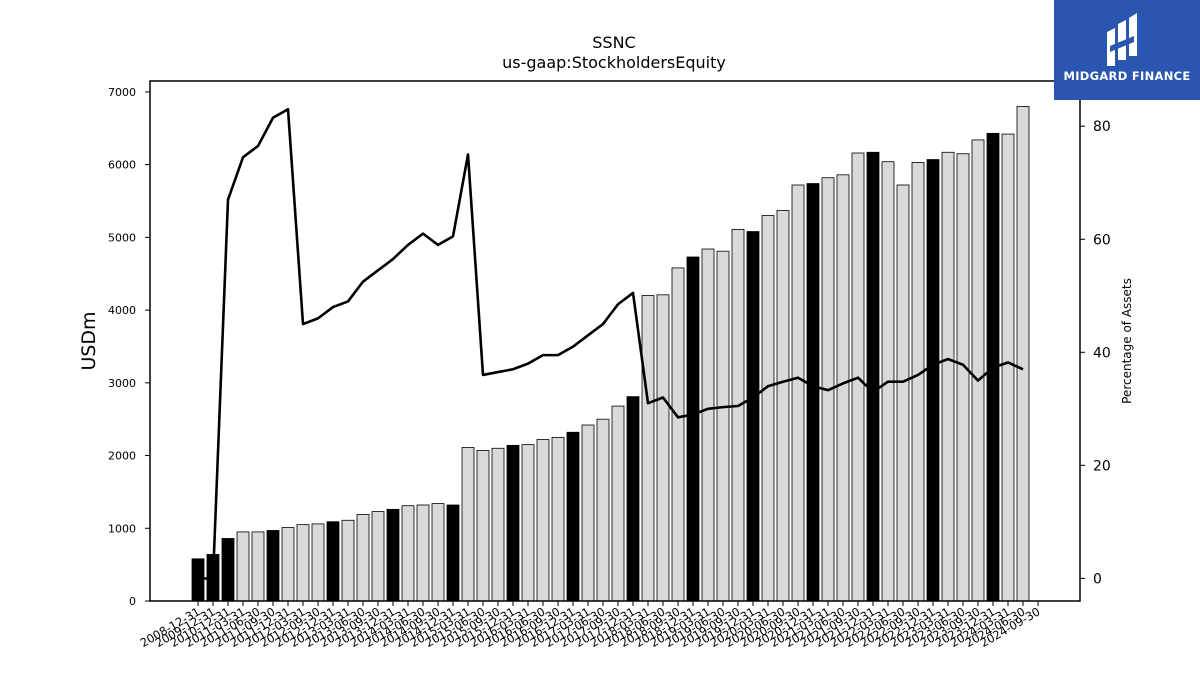  I want to click on y2-tick-label: 40, so click(1102, 353).